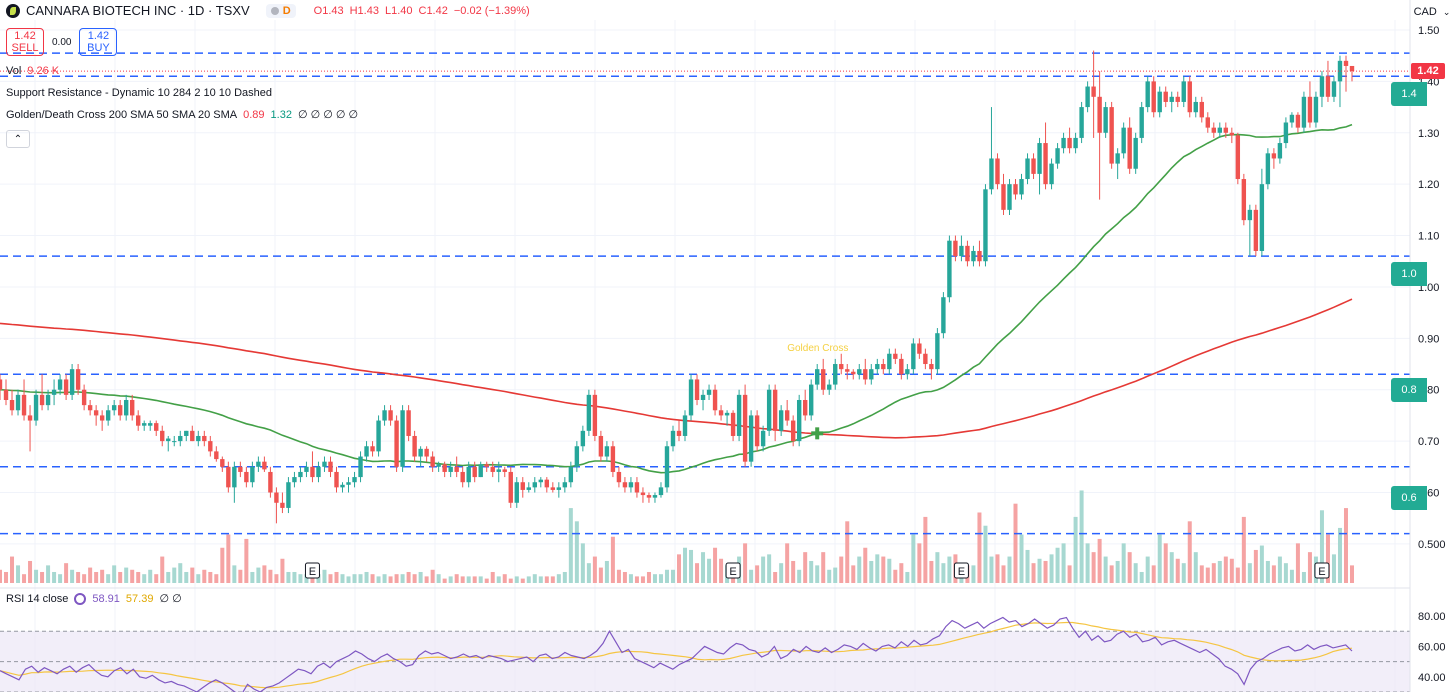  Describe the element at coordinates (25, 42) in the screenshot. I see `sell-button: 1.42 SELL` at that location.